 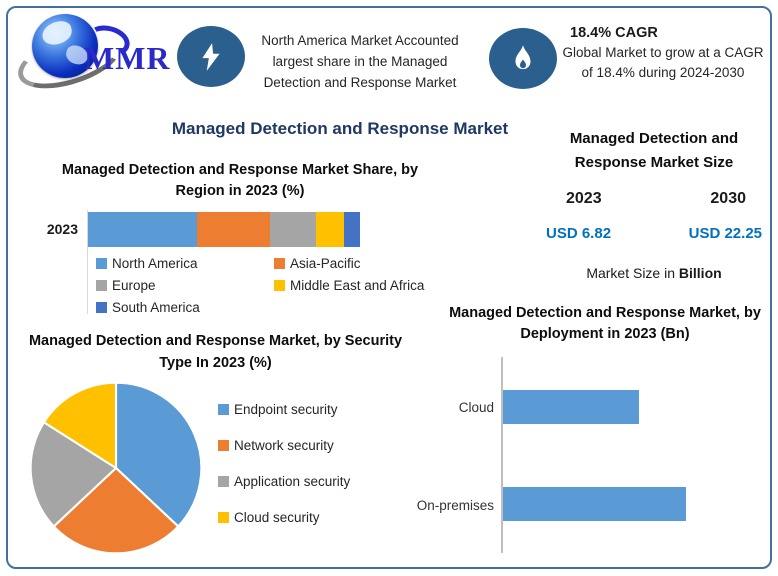 I want to click on security-pie, so click(x=116, y=468).